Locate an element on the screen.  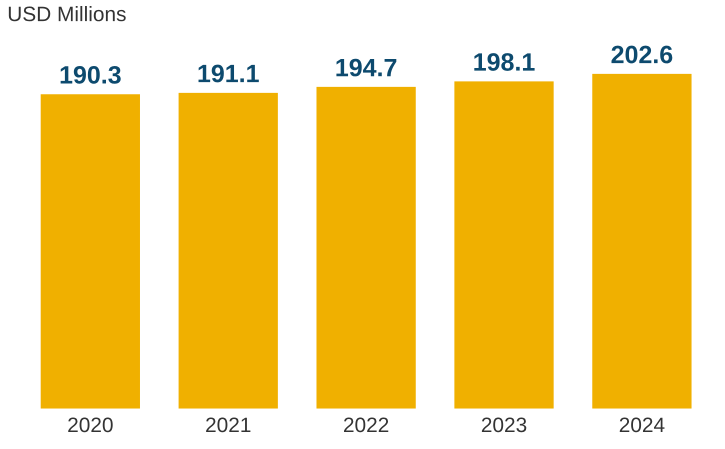
data-label: 202.6 is located at coordinates (642, 55).